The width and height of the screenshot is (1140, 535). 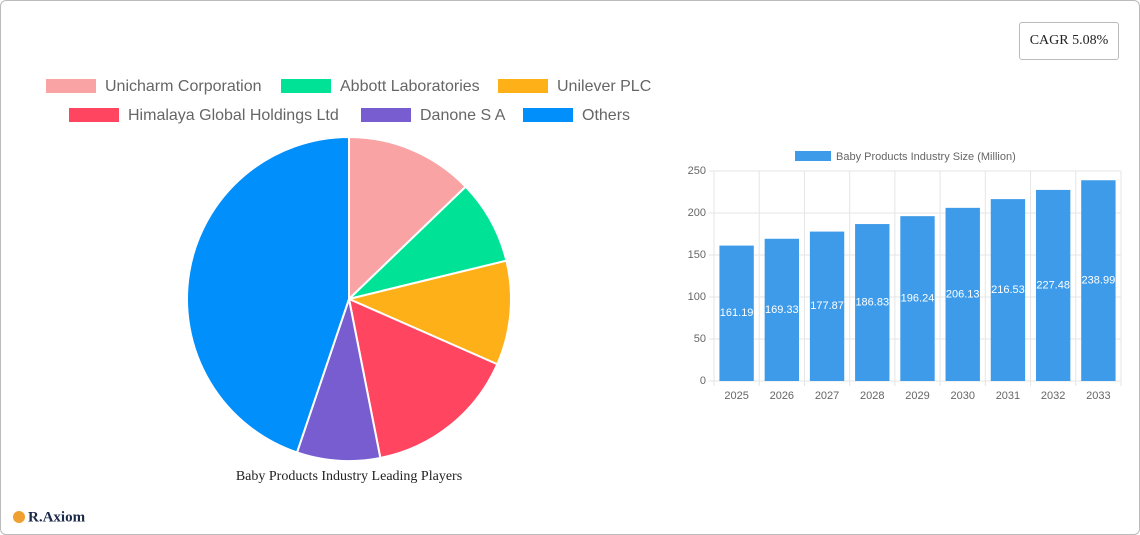 I want to click on value-label: 161.19, so click(x=737, y=313).